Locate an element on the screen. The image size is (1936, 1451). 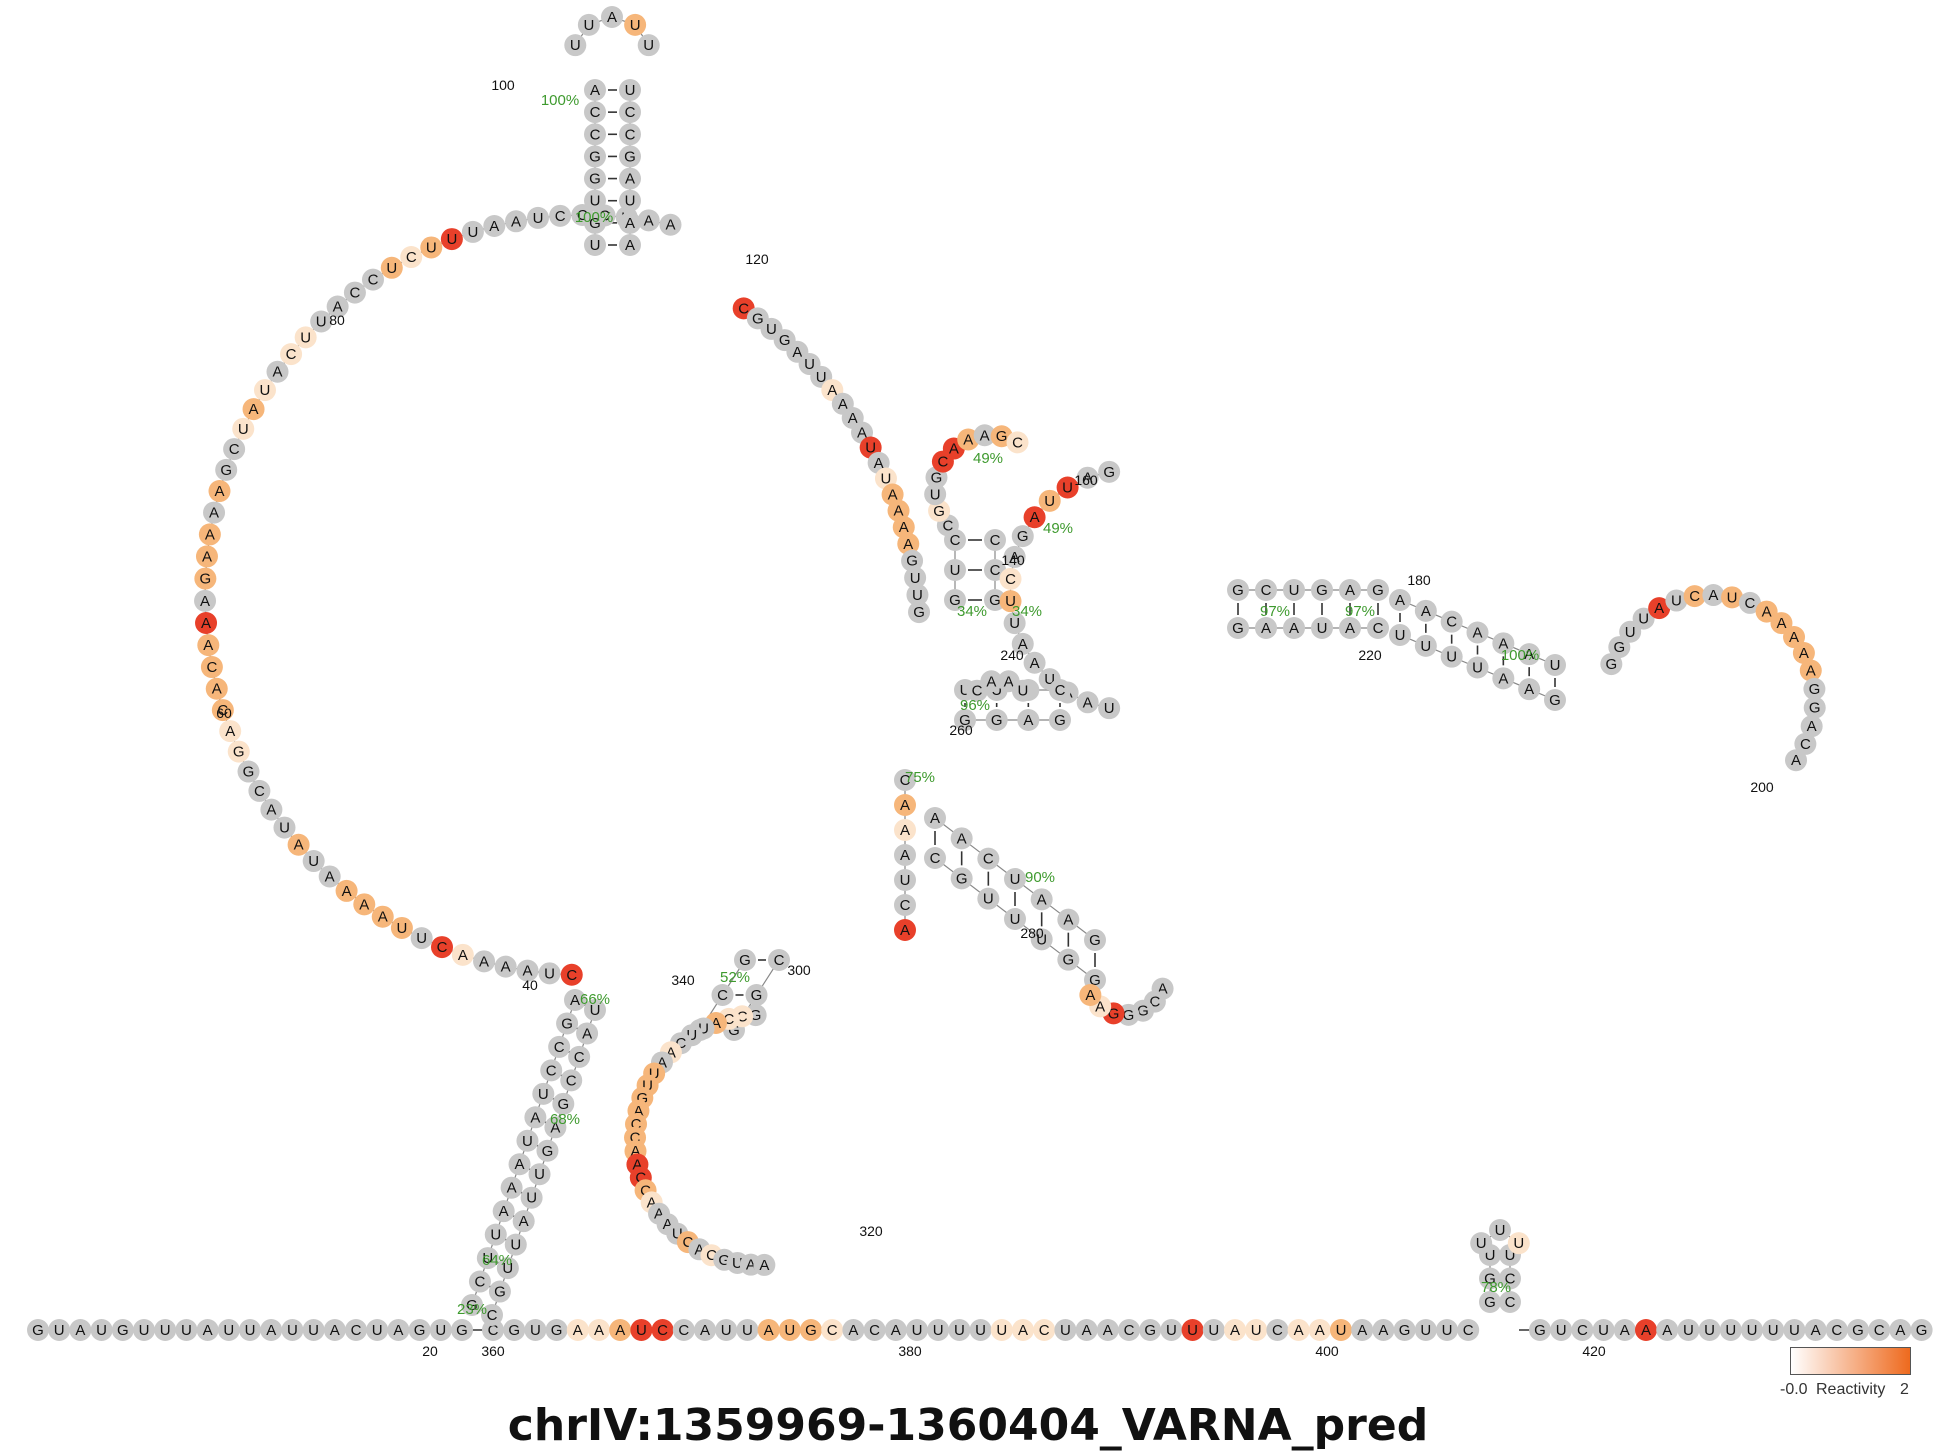
five-prime-stem-nucleotide: A is located at coordinates (504, 1211).